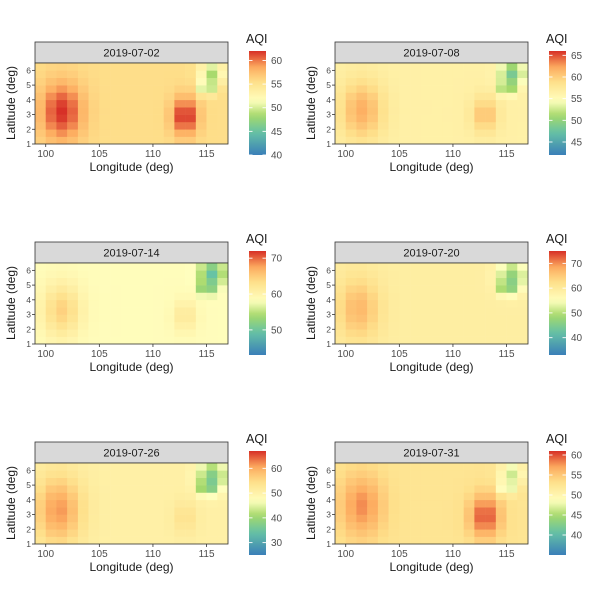 This screenshot has height=600, width=600. I want to click on x-tick-label: 115, so click(207, 554).